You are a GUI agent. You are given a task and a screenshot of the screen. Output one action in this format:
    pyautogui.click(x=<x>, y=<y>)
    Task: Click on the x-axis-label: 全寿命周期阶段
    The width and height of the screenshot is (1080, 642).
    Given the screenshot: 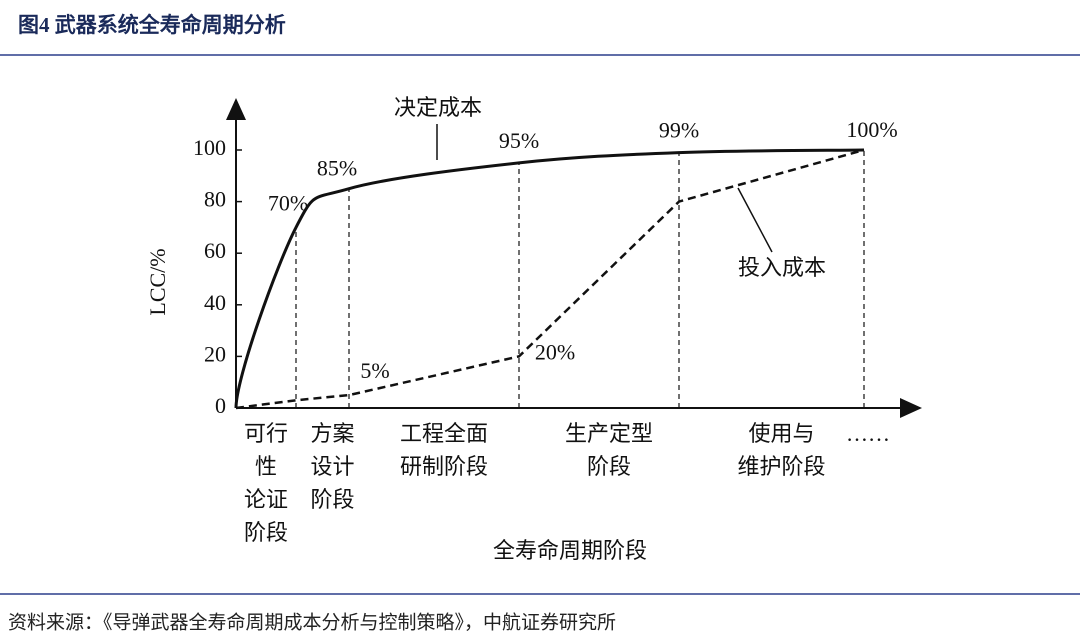 What is the action you would take?
    pyautogui.click(x=570, y=550)
    